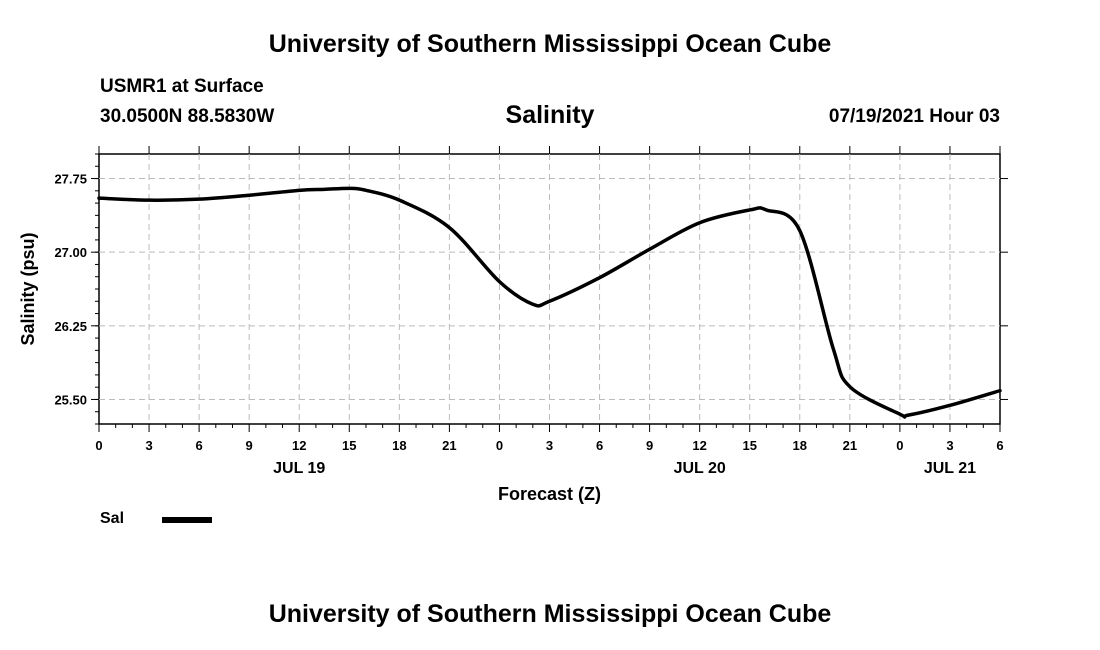  I want to click on y-tick-label: 25.50, so click(70, 399).